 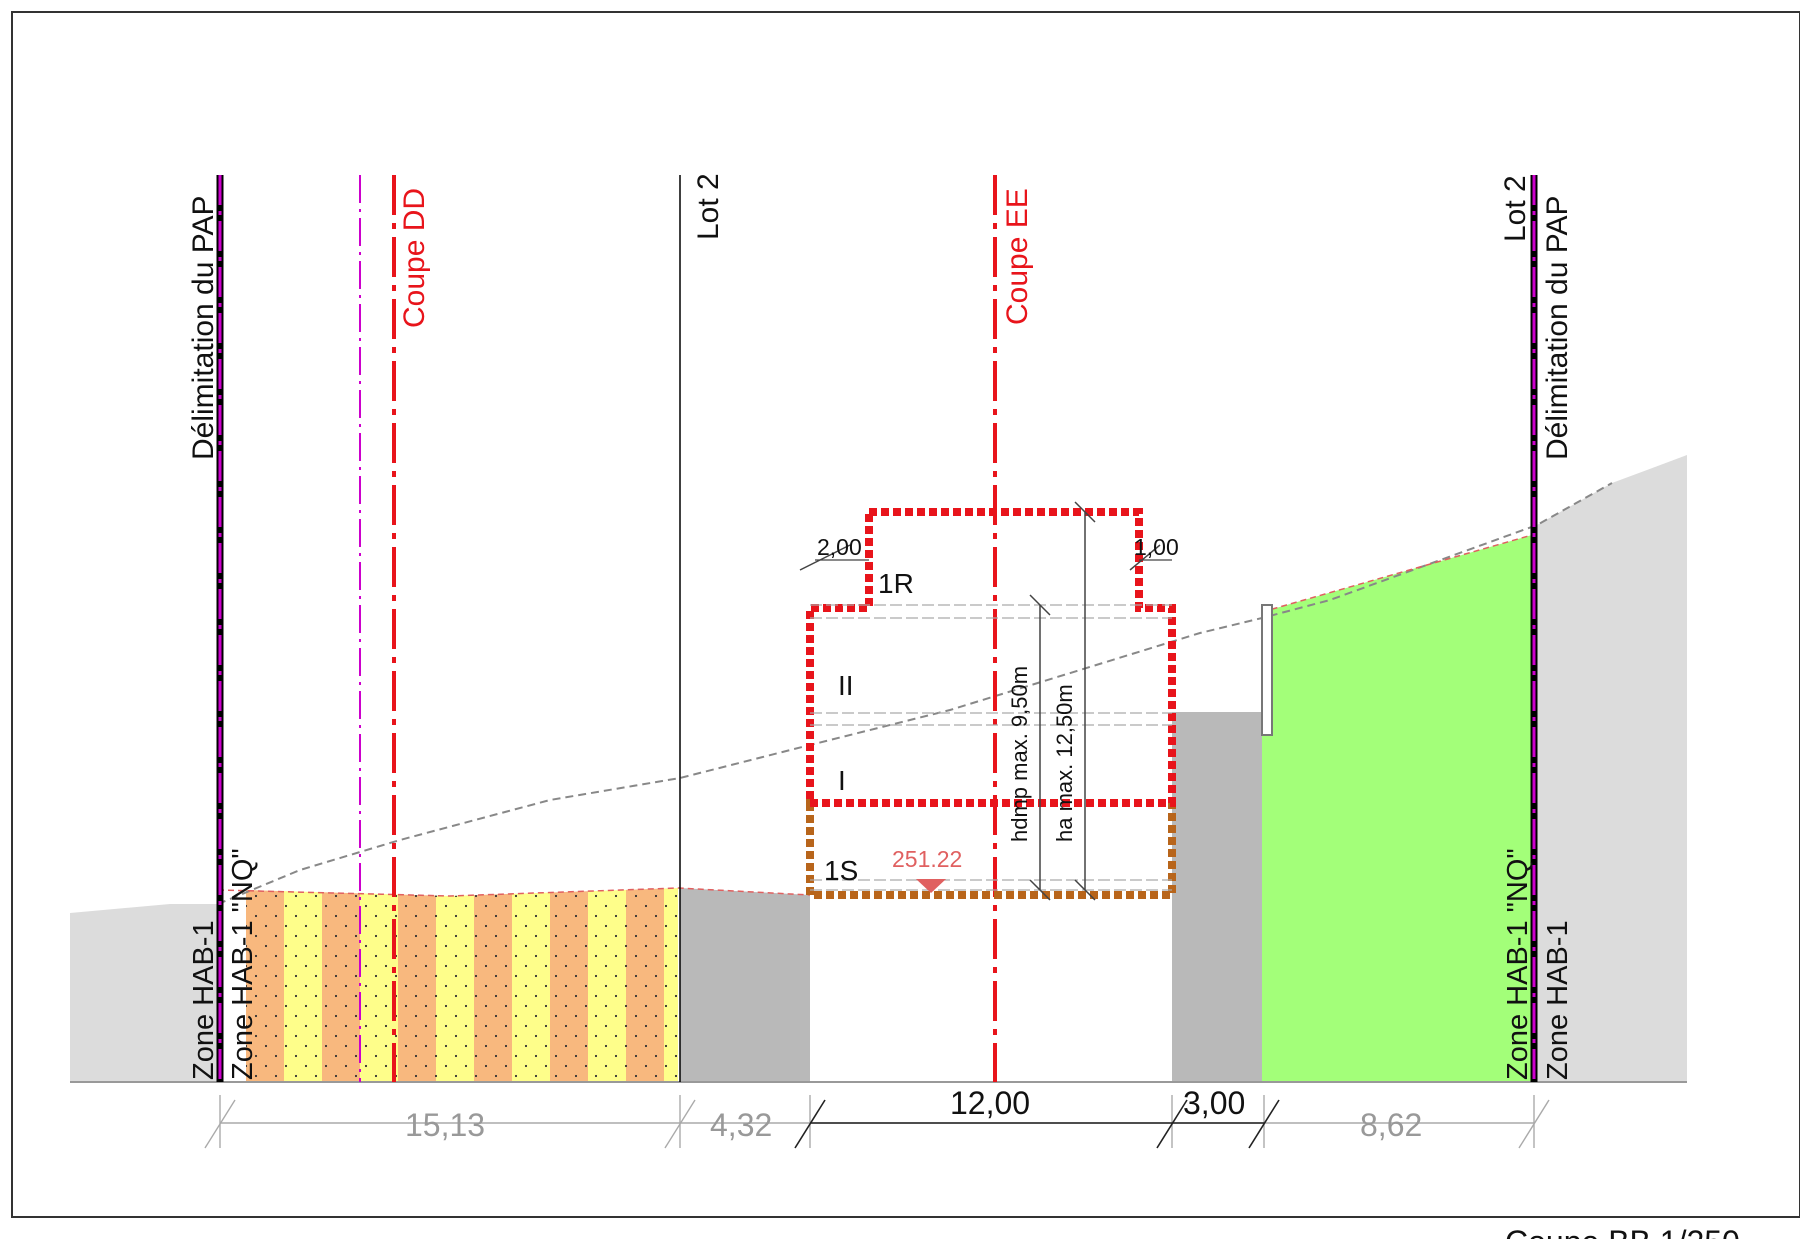 I want to click on grey-block-left, so click(x=745, y=985).